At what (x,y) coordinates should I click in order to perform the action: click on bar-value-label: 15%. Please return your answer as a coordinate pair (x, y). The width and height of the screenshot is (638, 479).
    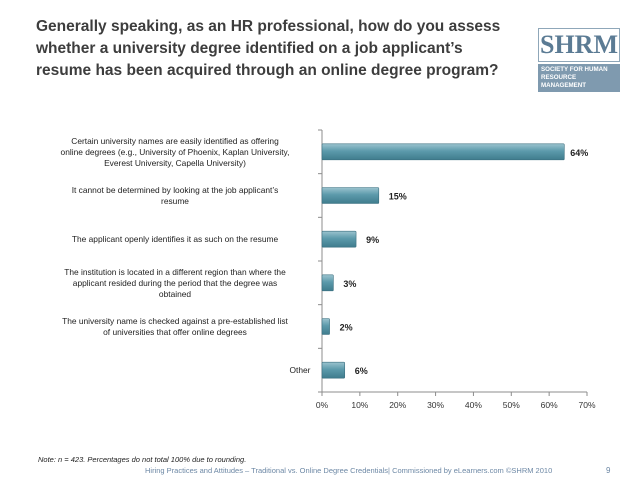
    Looking at the image, I should click on (398, 197).